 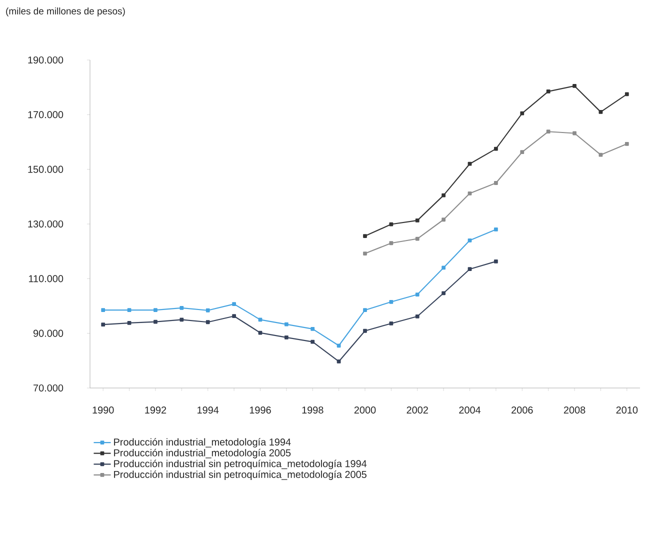 What do you see at coordinates (46, 60) in the screenshot?
I see `y-tick-label: 190.000` at bounding box center [46, 60].